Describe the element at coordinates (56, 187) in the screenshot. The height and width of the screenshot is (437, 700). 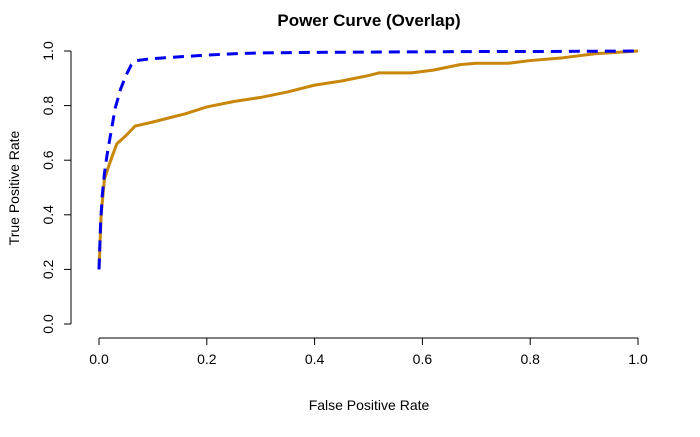
I see `y-axis: 0.0 0.2 0.4 0.6 0.8 1.0` at that location.